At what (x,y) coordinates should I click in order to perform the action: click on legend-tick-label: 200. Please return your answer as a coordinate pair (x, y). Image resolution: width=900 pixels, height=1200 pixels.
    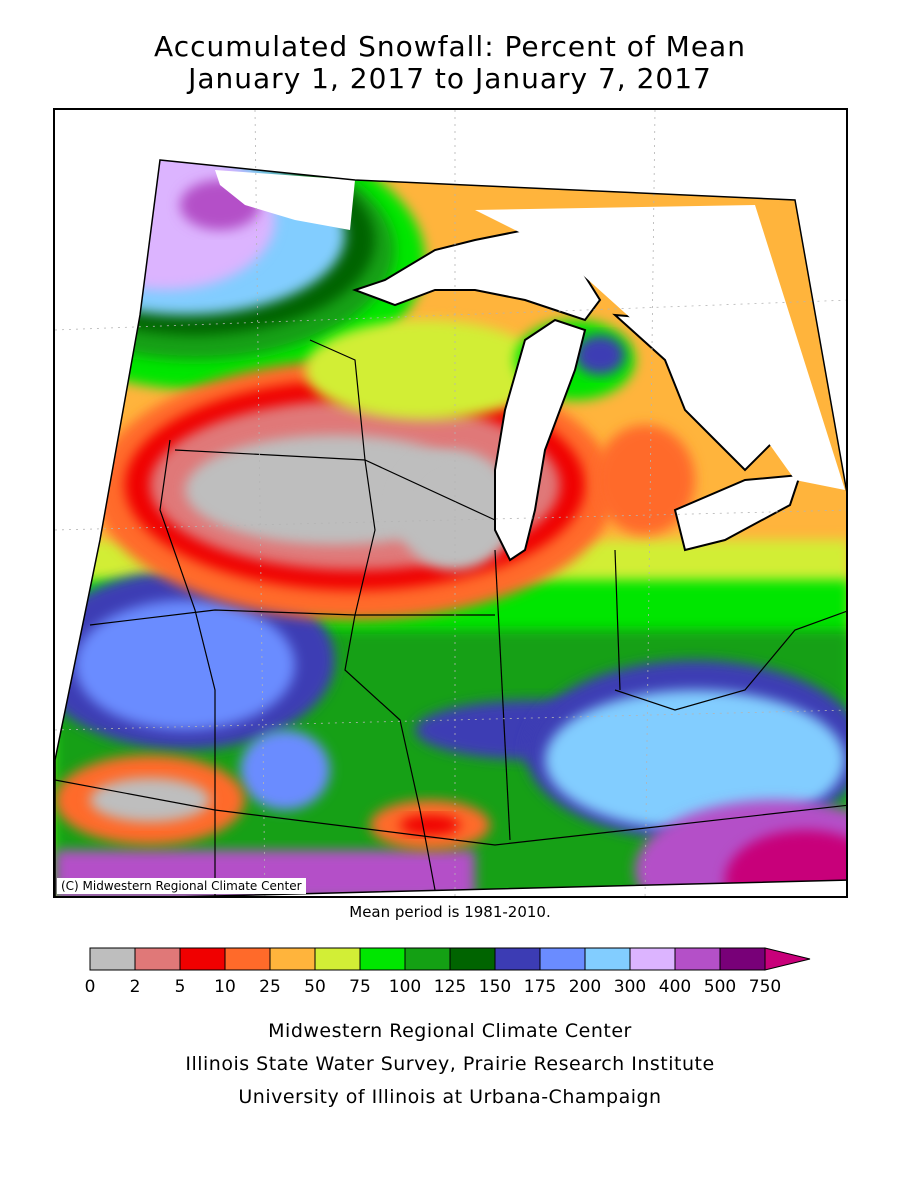
    Looking at the image, I should click on (585, 987).